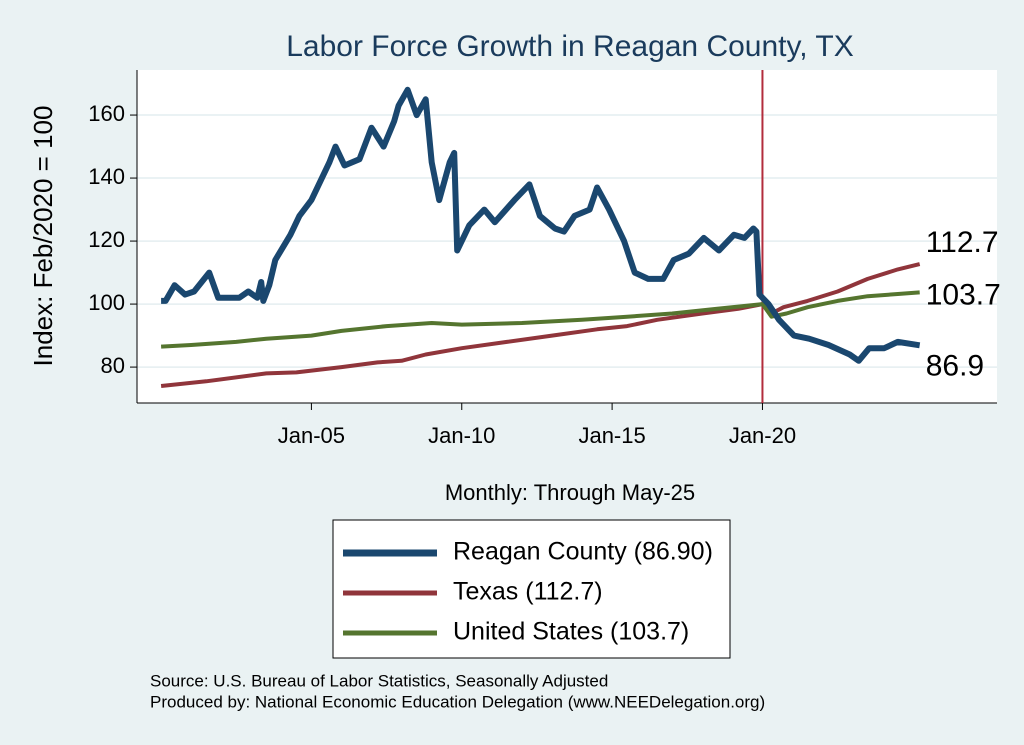 The height and width of the screenshot is (745, 1024). Describe the element at coordinates (311, 435) in the screenshot. I see `x-tick-label: Jan-05` at that location.